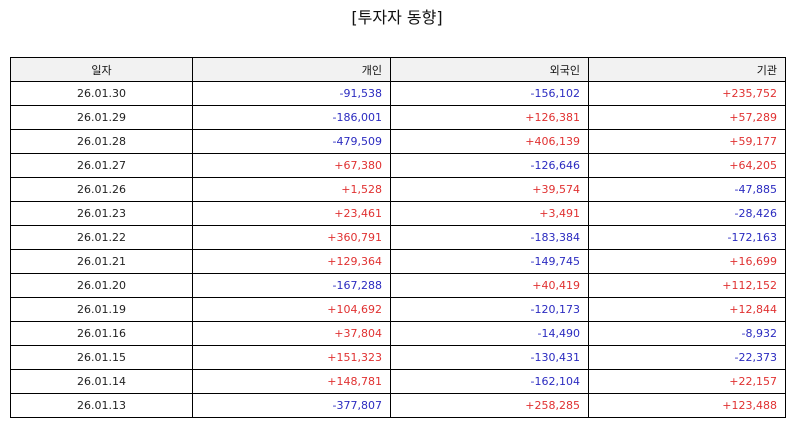 The height and width of the screenshot is (425, 794). I want to click on foreign-cell: +258,285, so click(489, 405).